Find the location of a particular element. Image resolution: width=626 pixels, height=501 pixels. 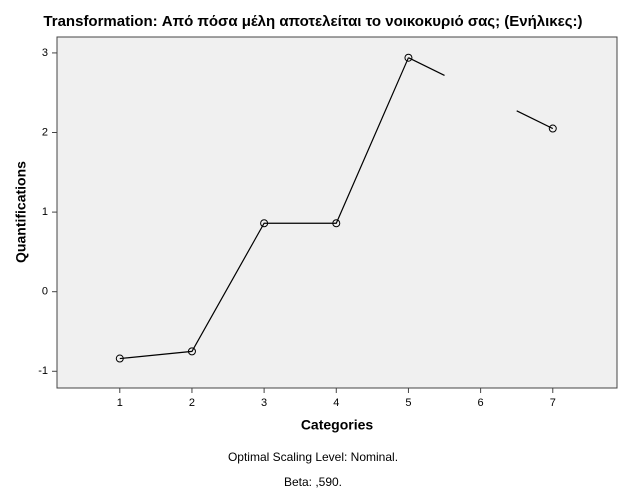

x-tick-label: 1 is located at coordinates (120, 403).